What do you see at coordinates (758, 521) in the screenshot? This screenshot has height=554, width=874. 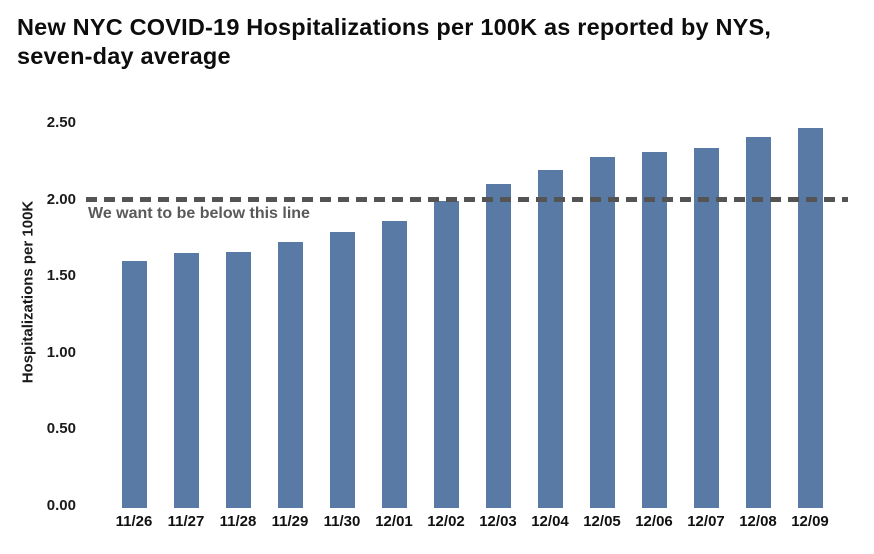 I see `x-tick-label: 12/08` at bounding box center [758, 521].